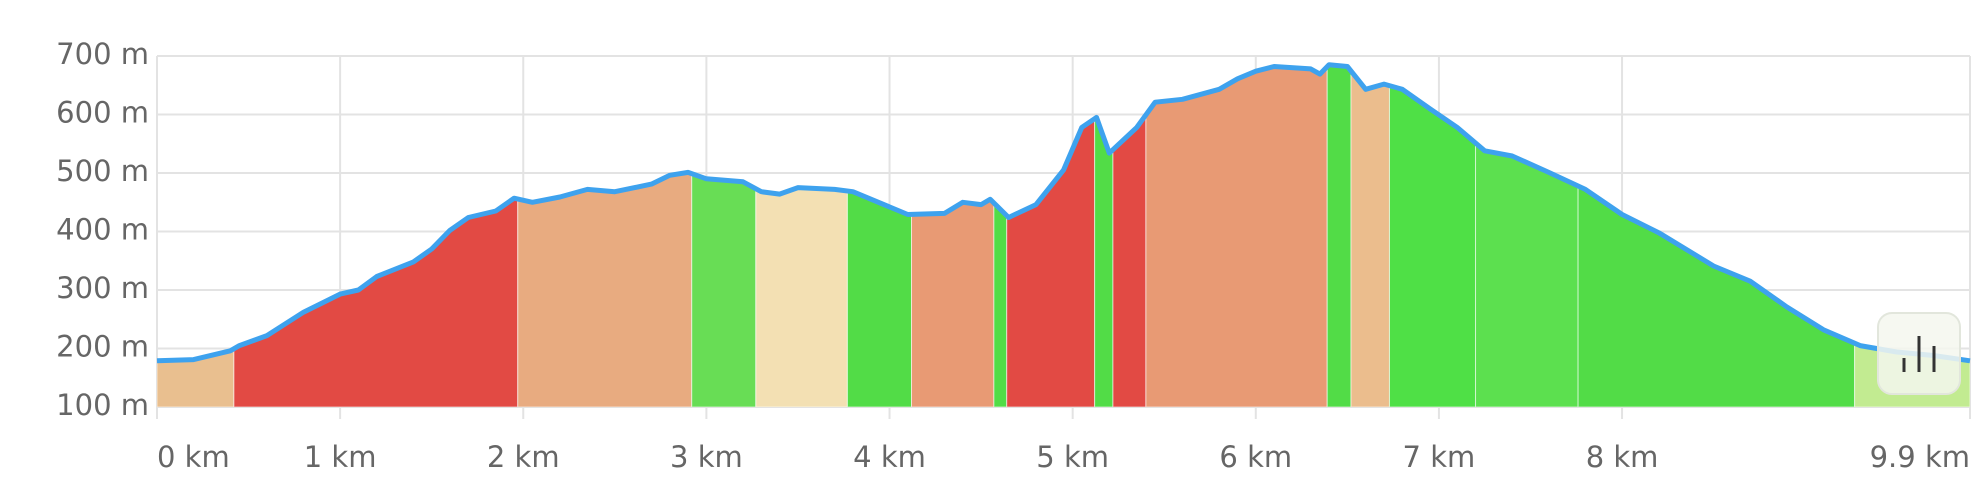  I want to click on x-tick-label: 6 km, so click(1255, 457).